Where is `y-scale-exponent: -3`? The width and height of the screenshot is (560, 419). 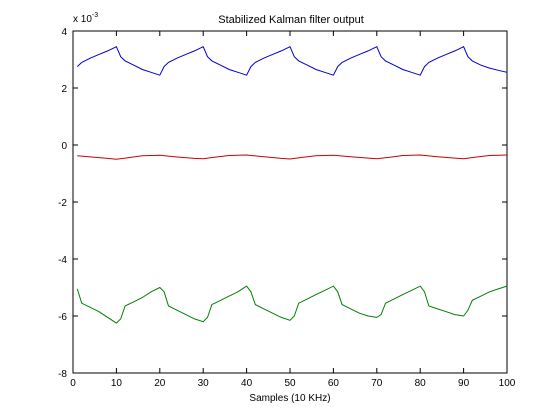
y-scale-exponent: -3 is located at coordinates (95, 15).